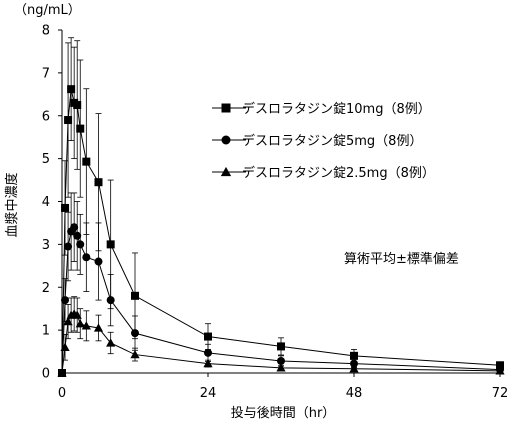  I want to click on y-tick-label: 8, so click(46, 31).